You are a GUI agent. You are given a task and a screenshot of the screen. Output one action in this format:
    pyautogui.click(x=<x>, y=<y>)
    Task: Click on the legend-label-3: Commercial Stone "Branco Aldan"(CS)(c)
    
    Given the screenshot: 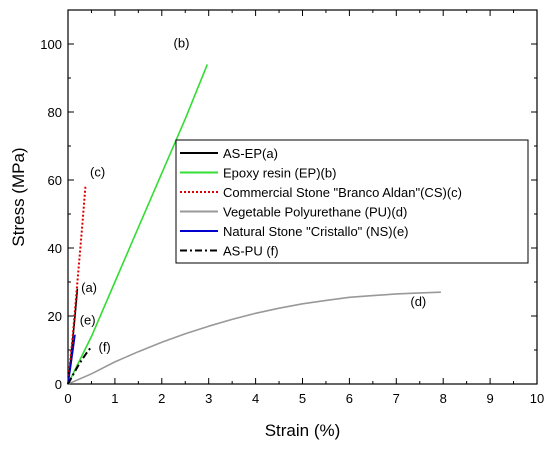 What is the action you would take?
    pyautogui.click(x=342, y=192)
    